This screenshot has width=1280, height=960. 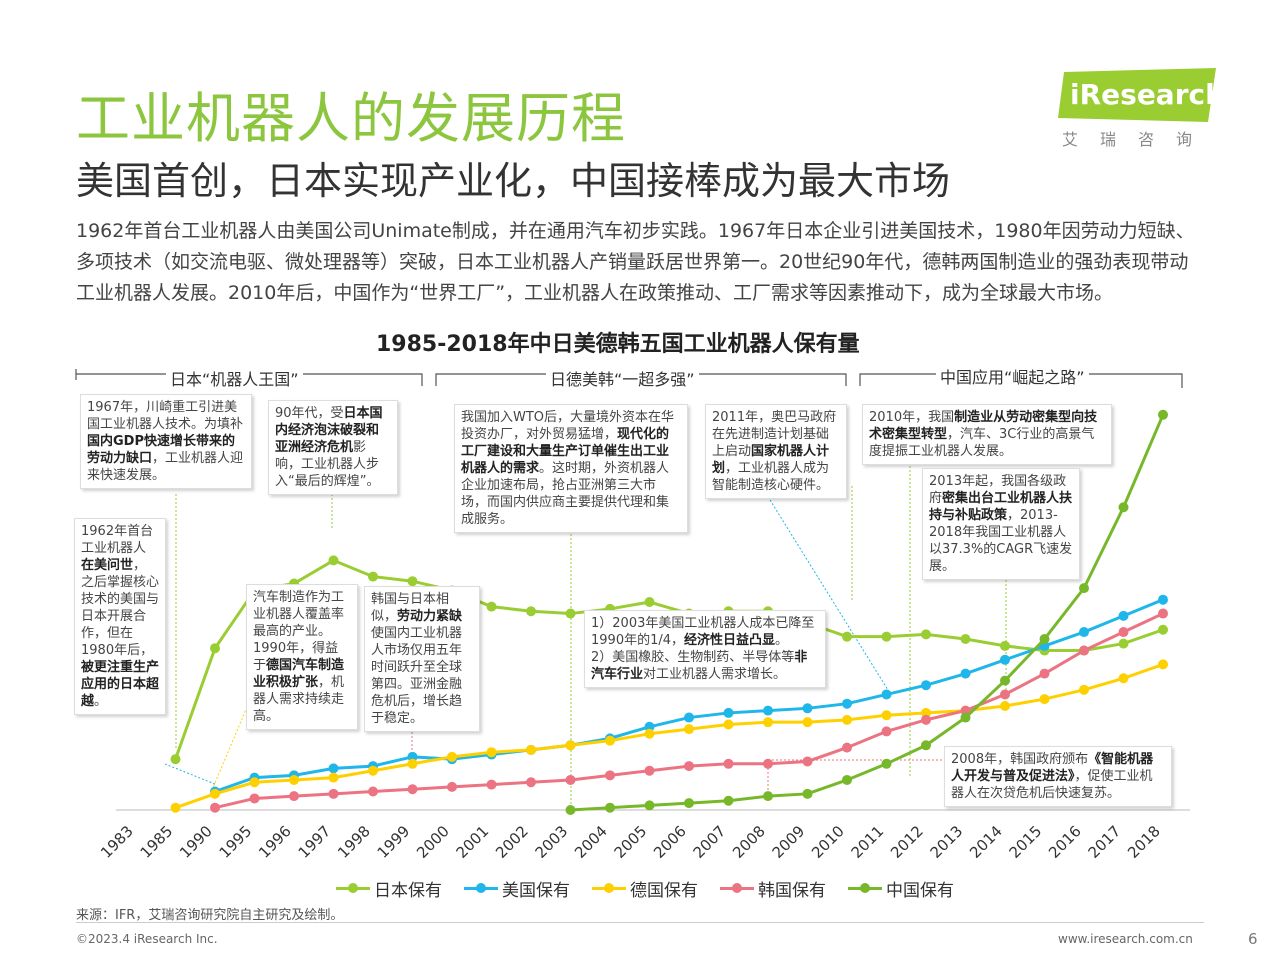 I want to click on point-3-2014, so click(x=1005, y=694).